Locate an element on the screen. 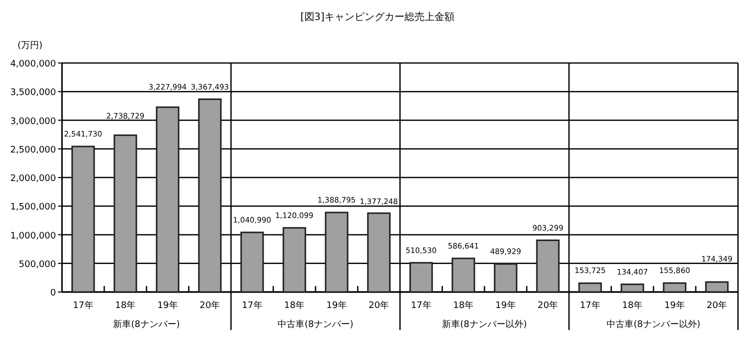 The width and height of the screenshot is (755, 345). y-tick-label: 2,500,000 is located at coordinates (33, 150).